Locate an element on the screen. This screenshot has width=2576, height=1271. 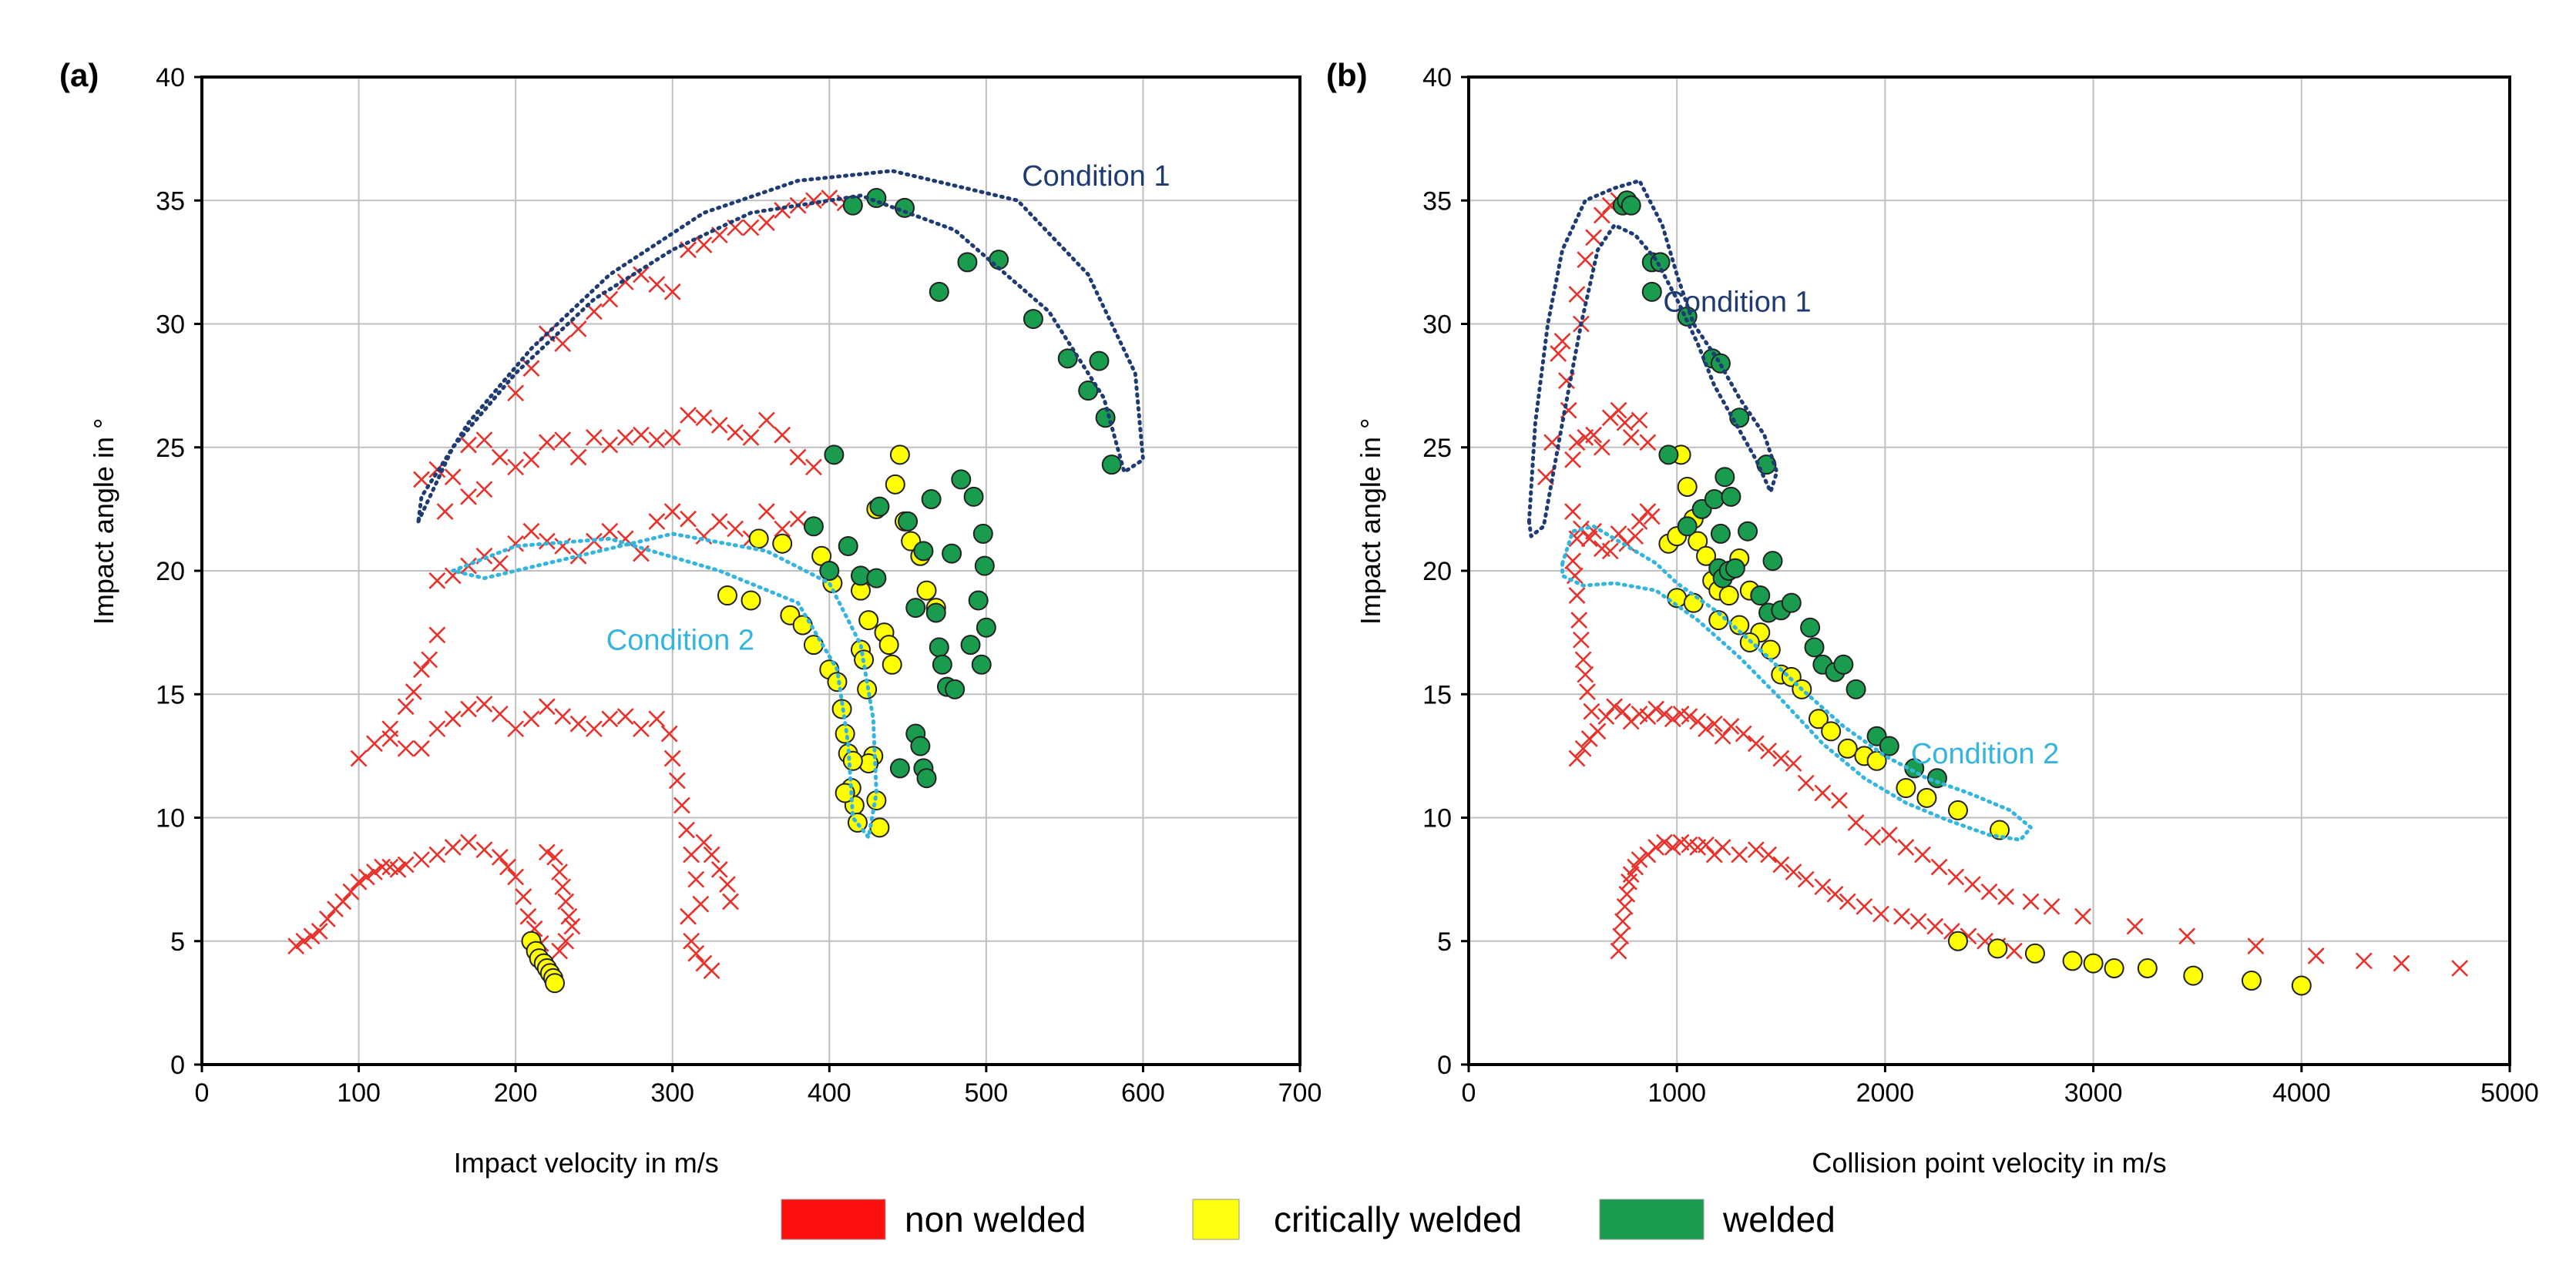
legend-swatch is located at coordinates (1651, 1219).